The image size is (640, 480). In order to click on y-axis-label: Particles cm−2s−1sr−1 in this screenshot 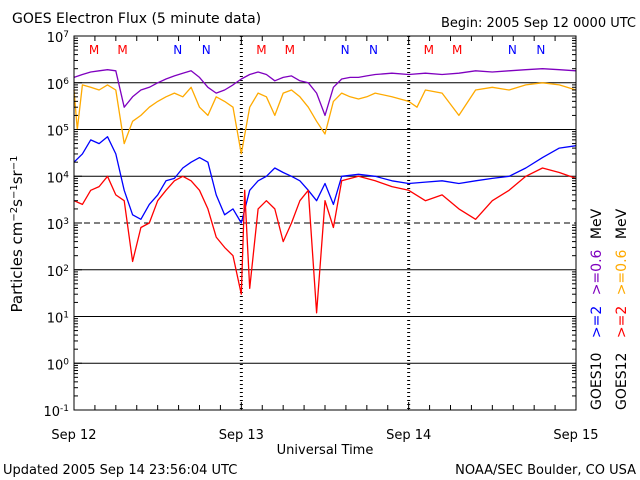, I will do `click(17, 234)`.